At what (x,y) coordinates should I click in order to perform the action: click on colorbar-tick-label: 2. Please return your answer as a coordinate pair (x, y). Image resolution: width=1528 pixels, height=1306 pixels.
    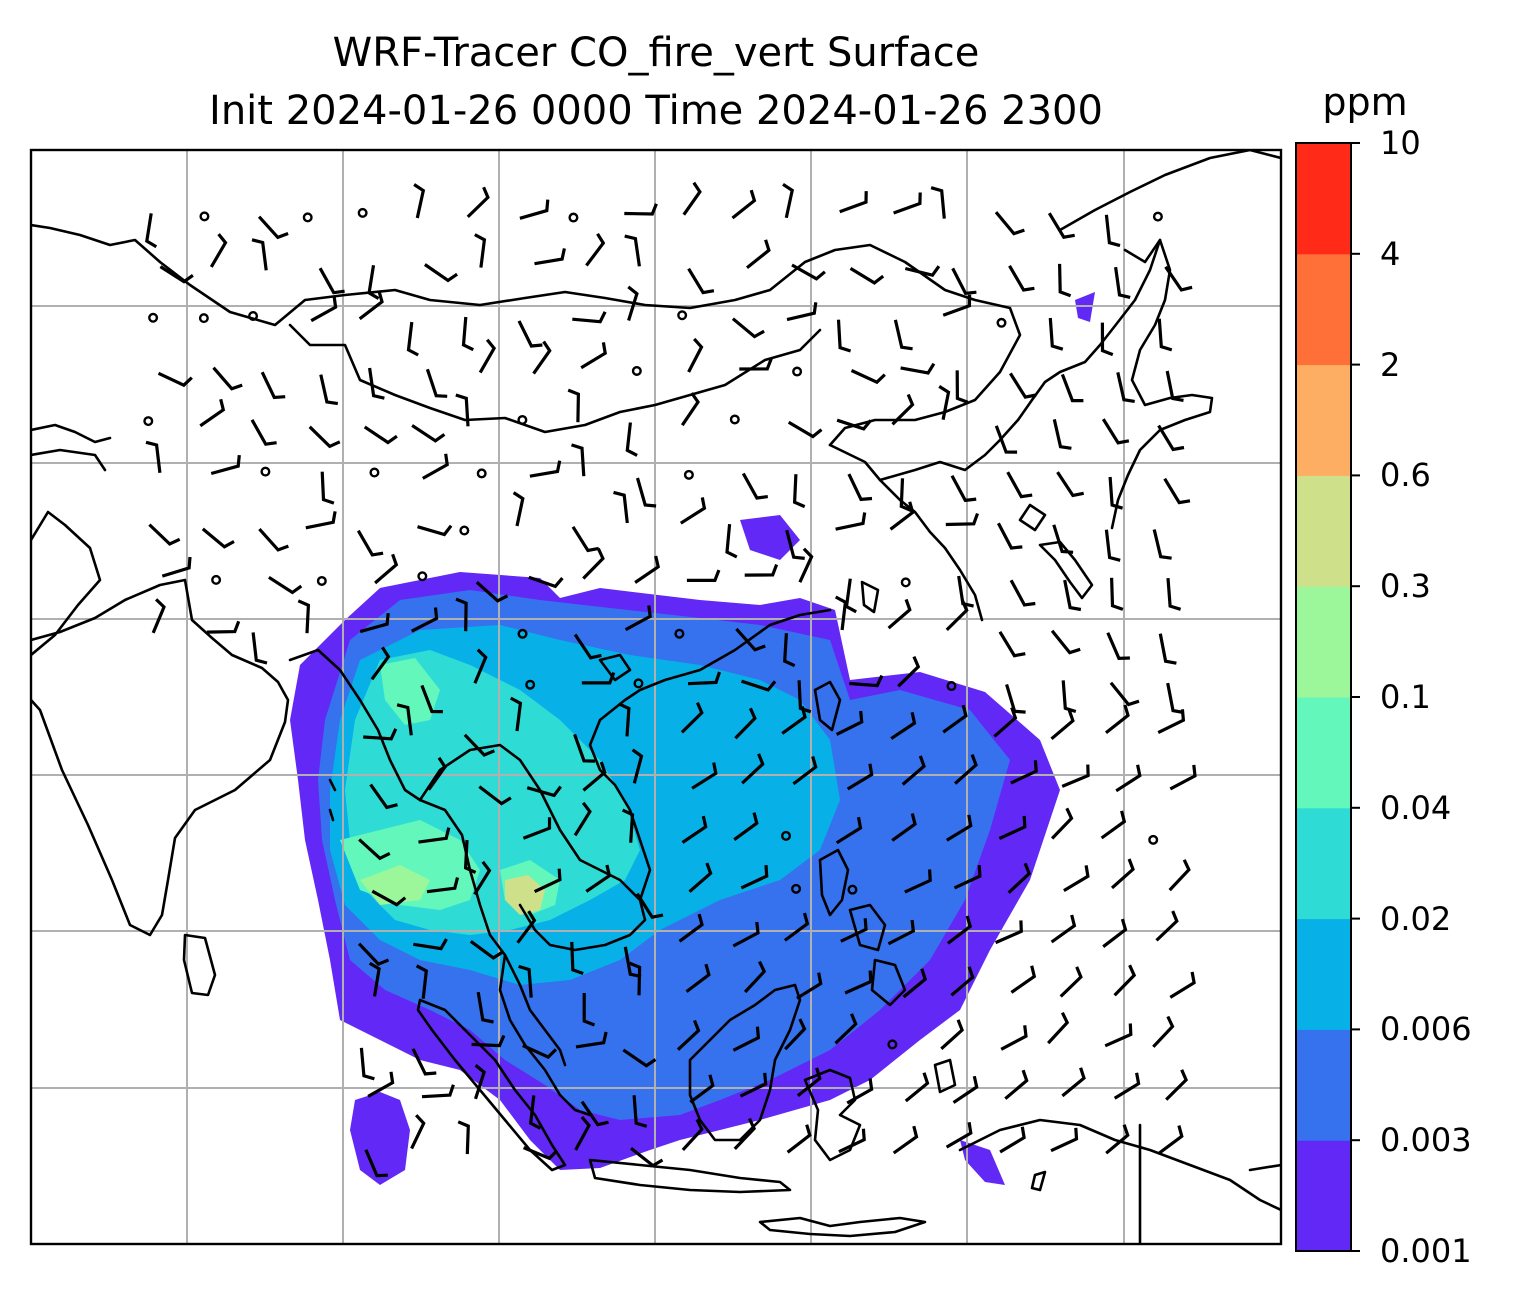
    Looking at the image, I should click on (1390, 364).